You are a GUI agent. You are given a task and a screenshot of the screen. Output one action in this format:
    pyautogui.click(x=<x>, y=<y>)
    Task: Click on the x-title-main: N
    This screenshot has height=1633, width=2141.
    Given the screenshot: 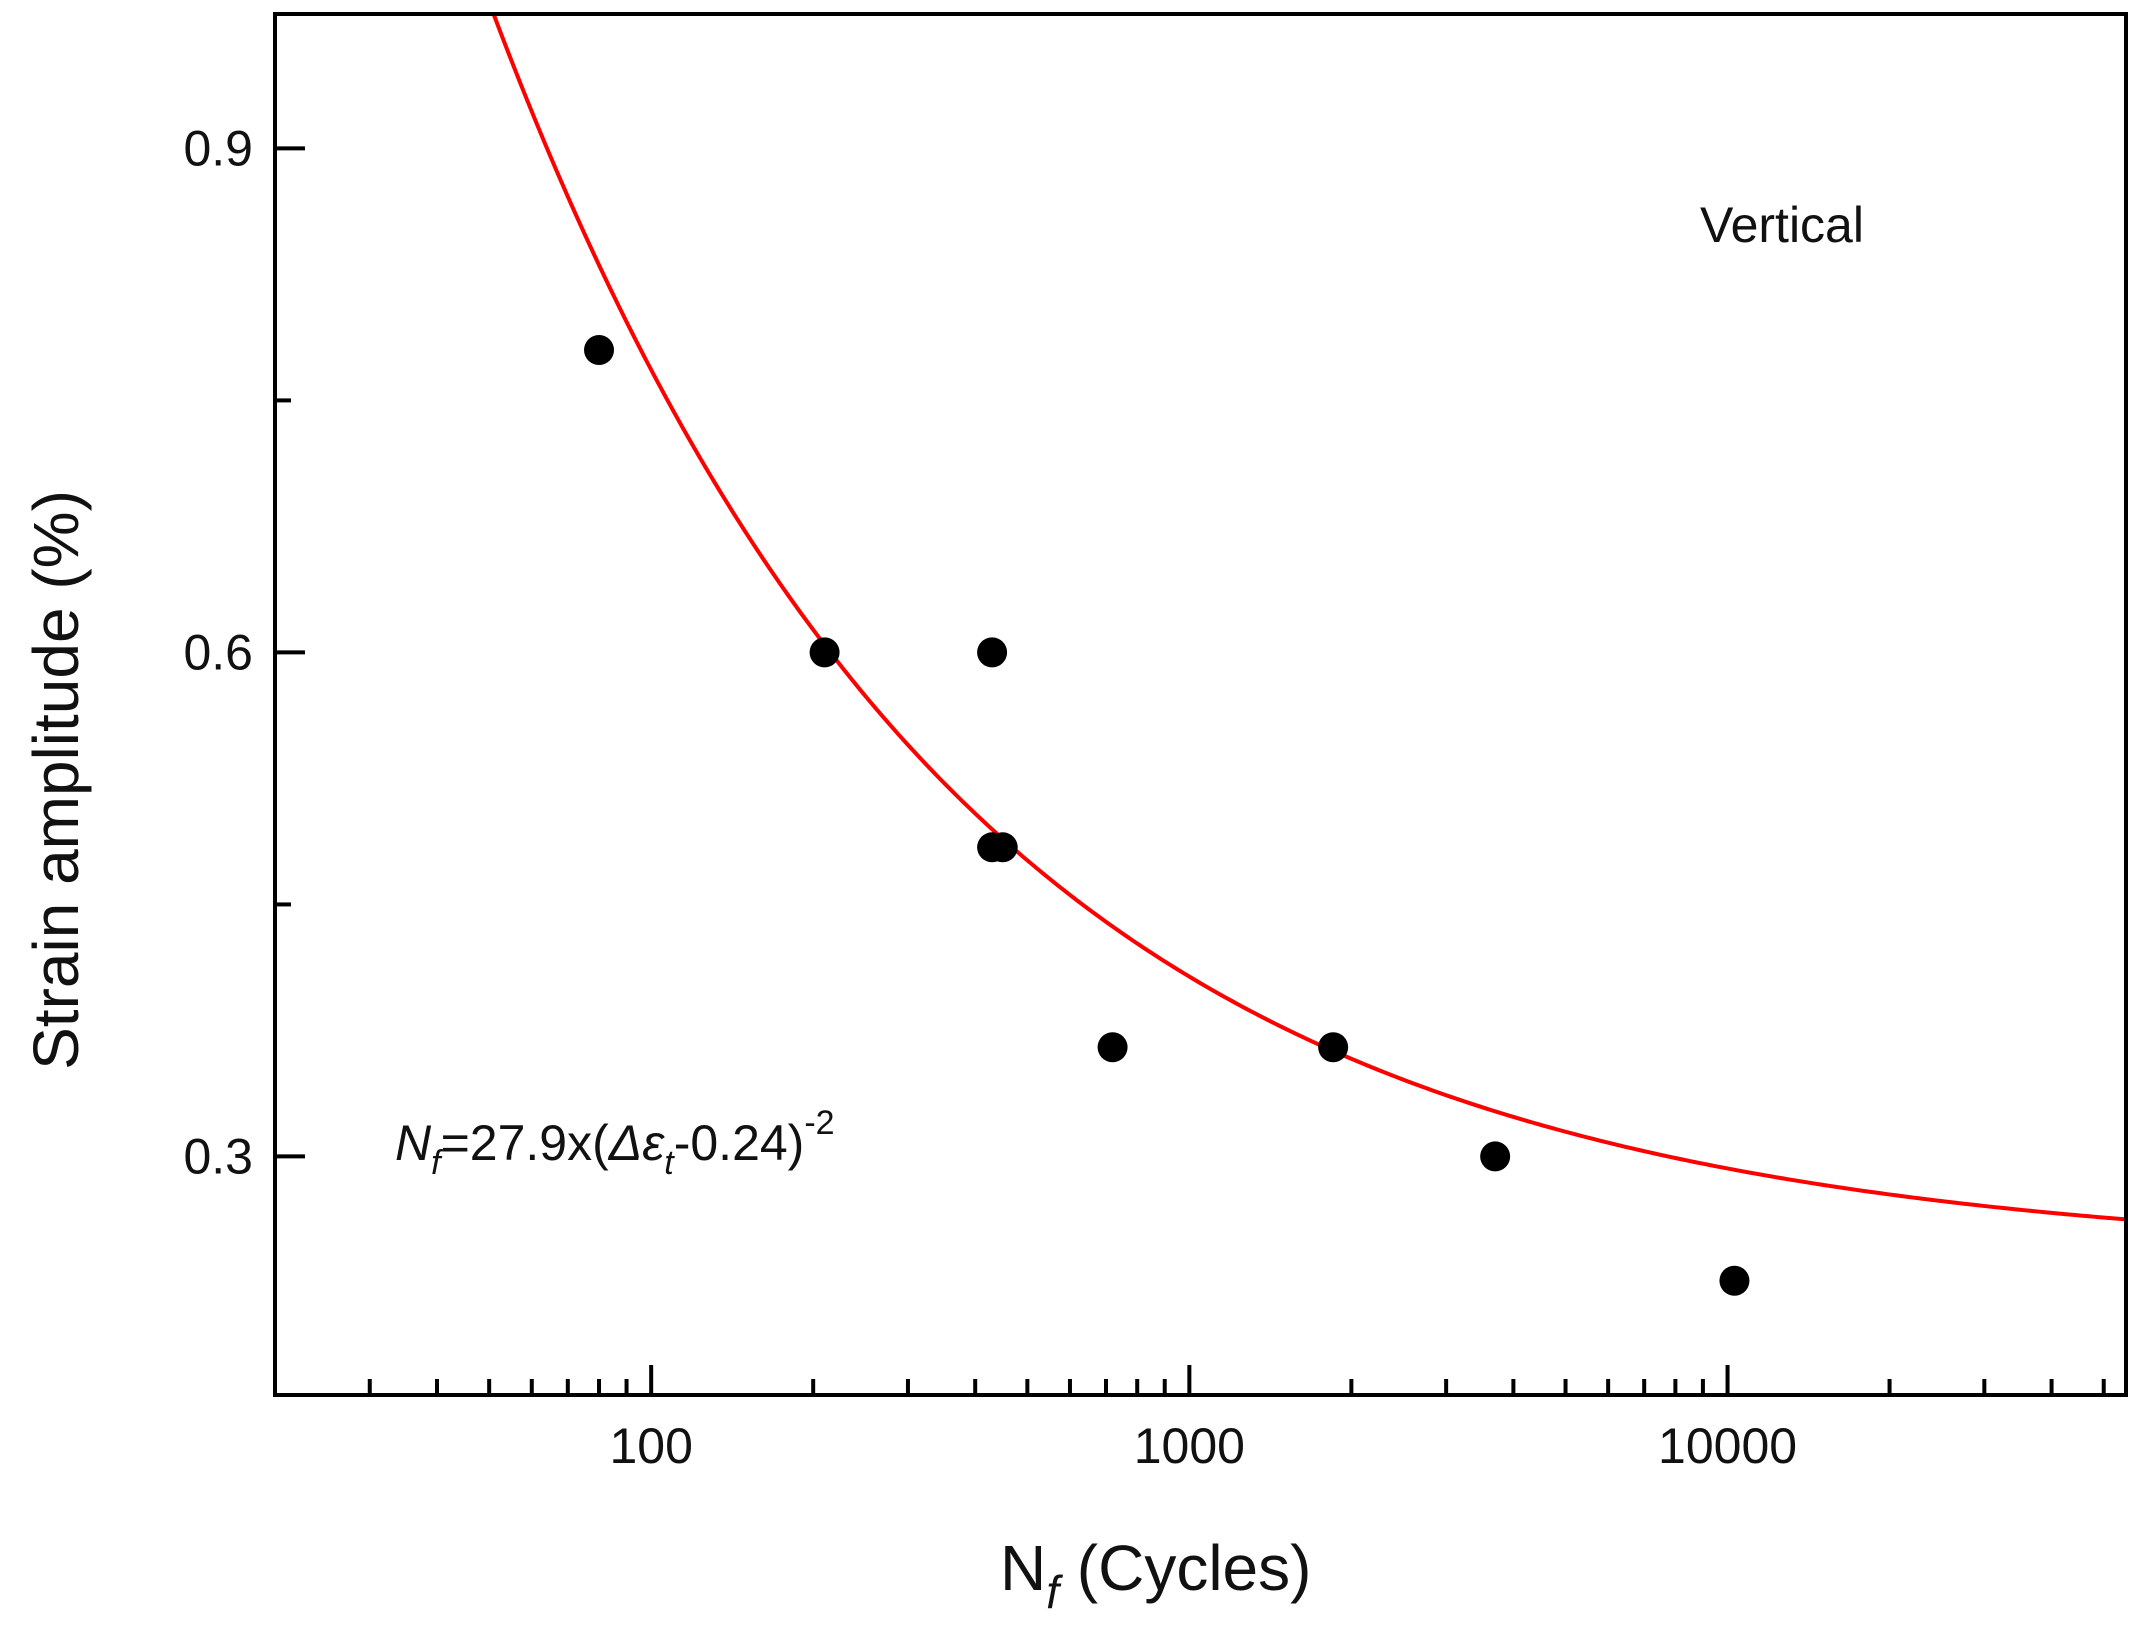 What is the action you would take?
    pyautogui.click(x=1023, y=1568)
    